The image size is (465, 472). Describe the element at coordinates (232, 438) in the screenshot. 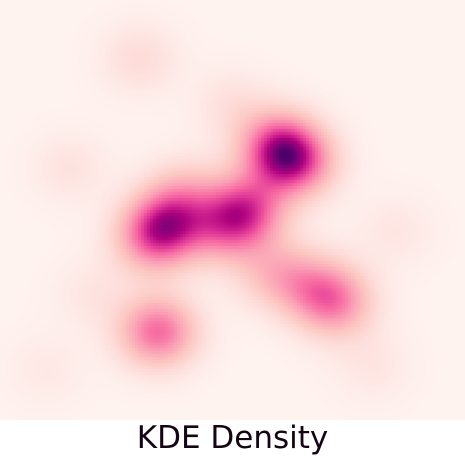

I see `chart-title: KDE Density` at that location.